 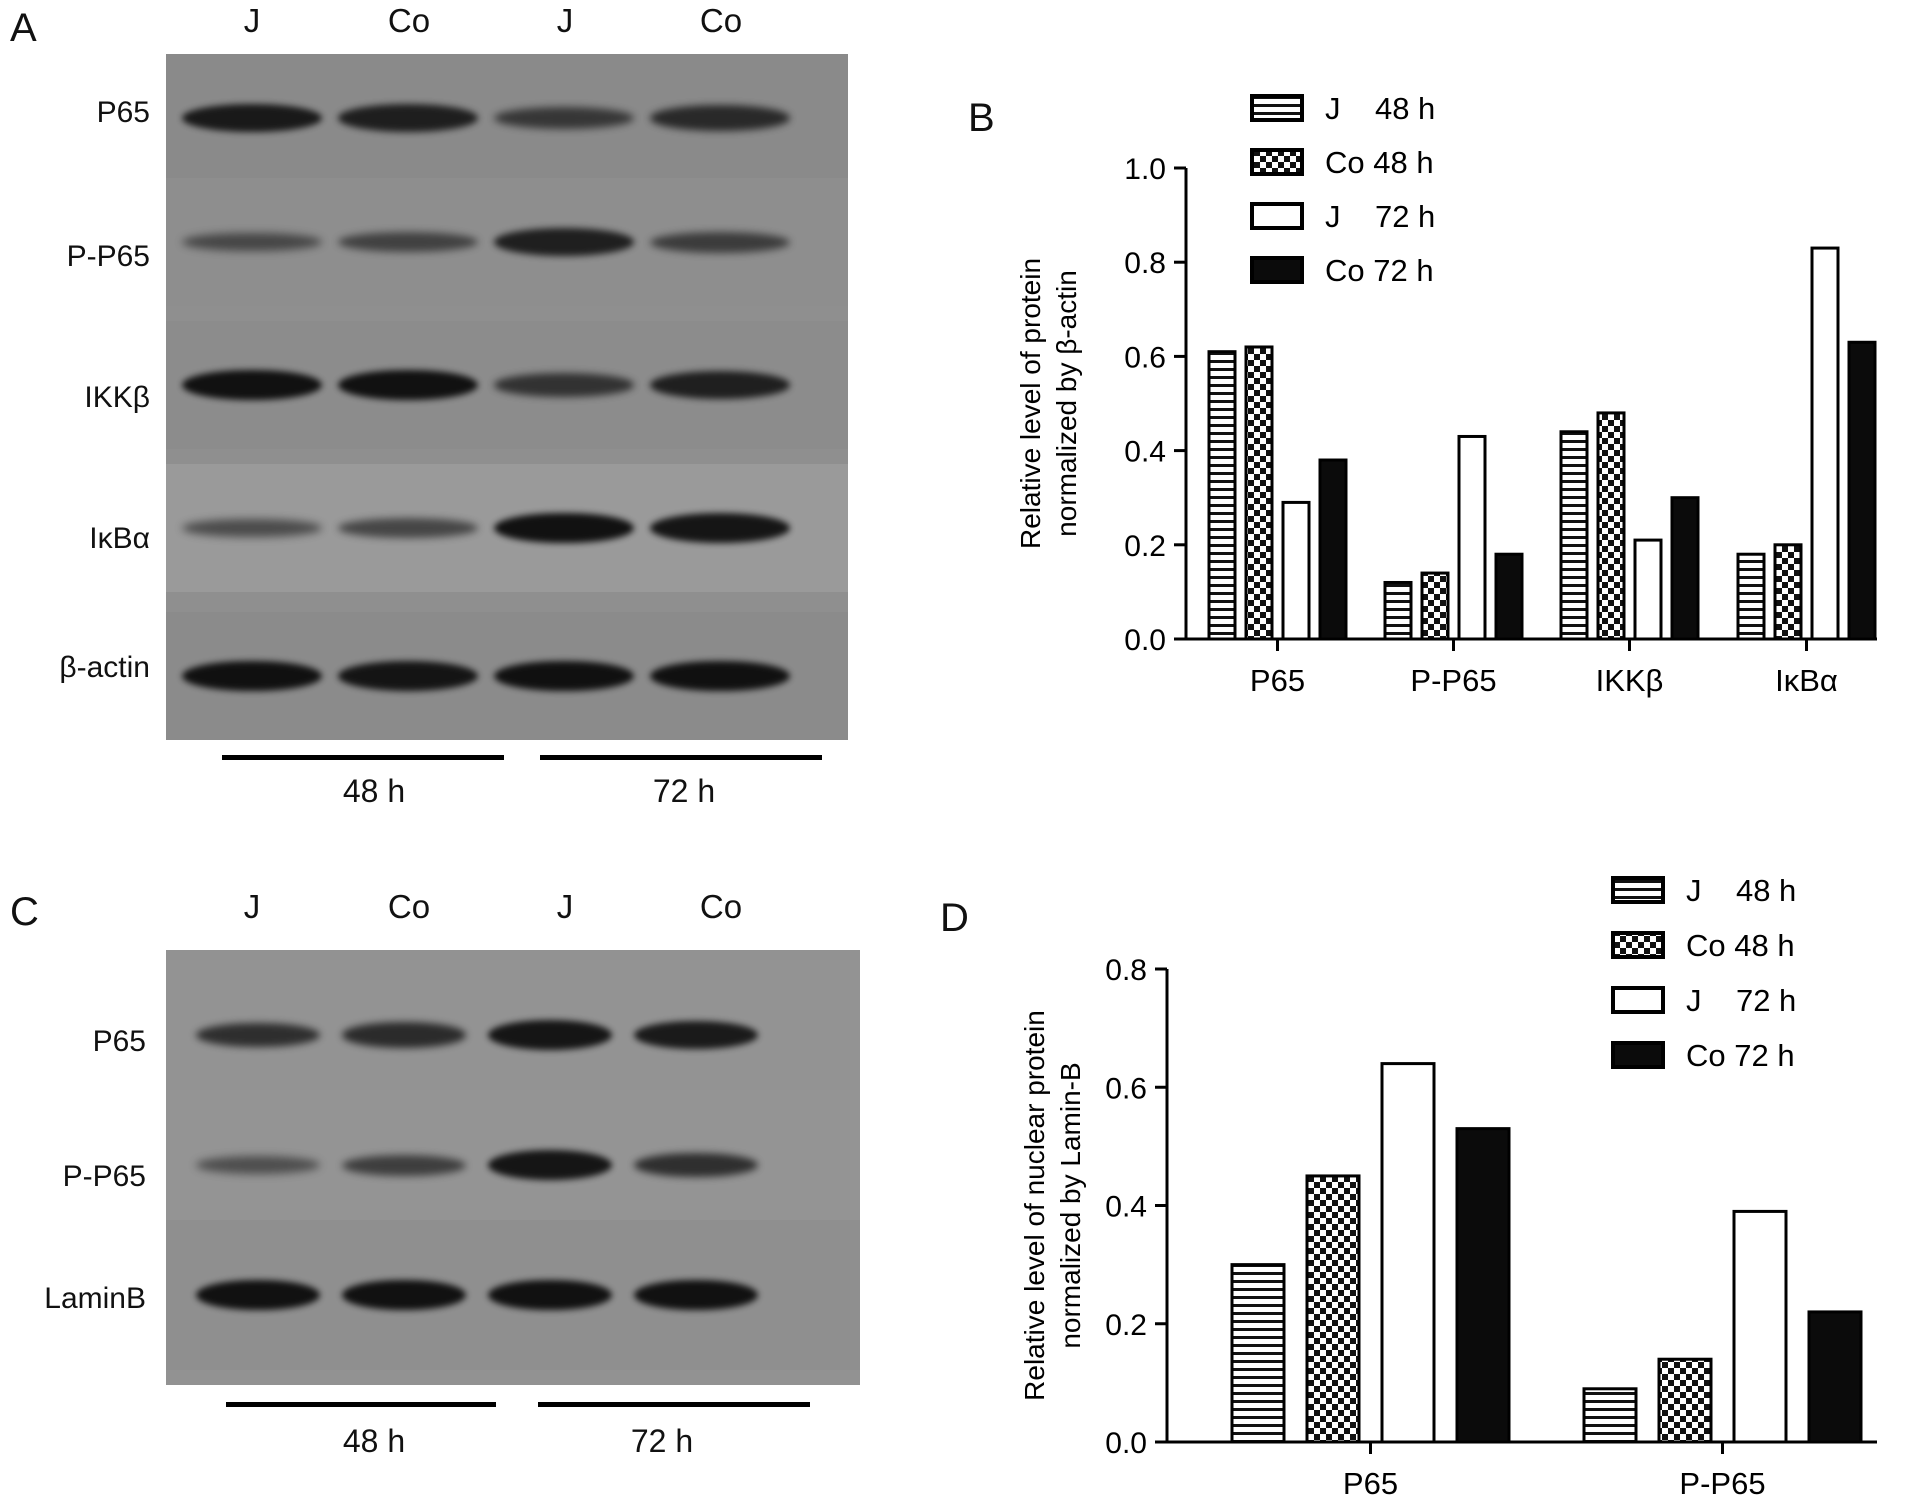 I want to click on chart-b-legend-label: J 48 h, so click(x=1380, y=108).